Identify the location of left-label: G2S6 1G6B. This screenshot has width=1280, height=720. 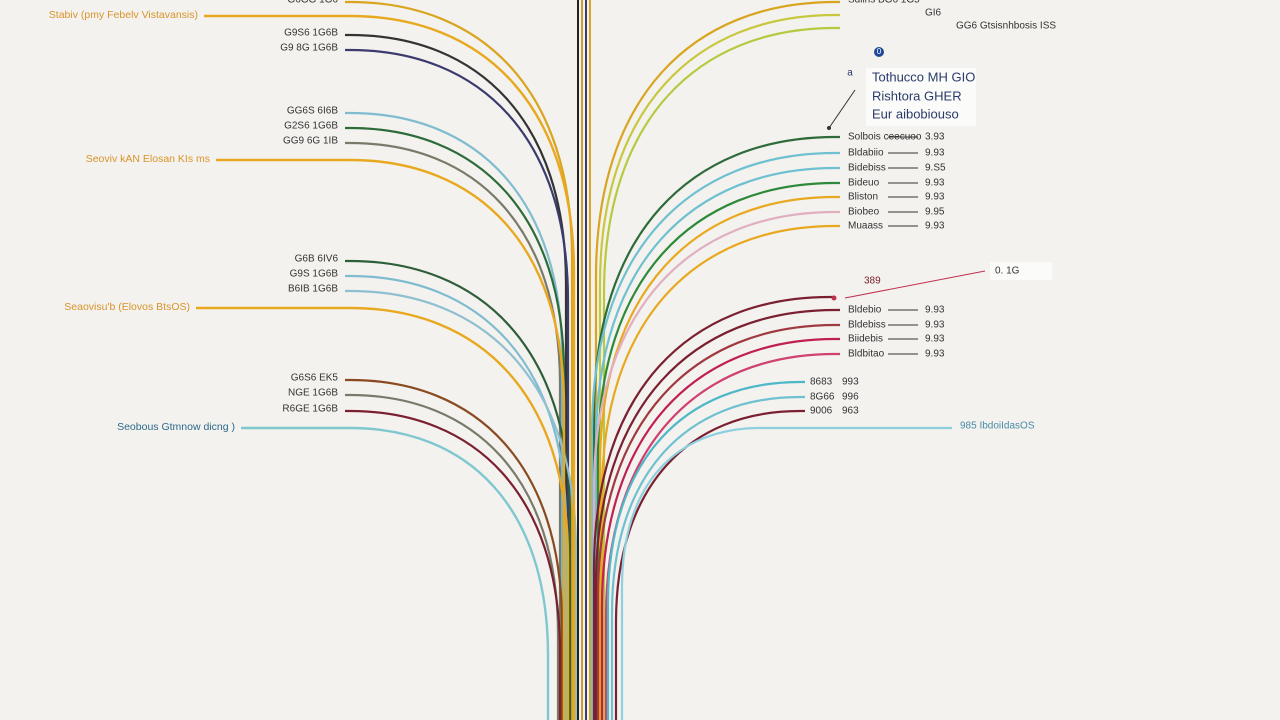
(311, 126).